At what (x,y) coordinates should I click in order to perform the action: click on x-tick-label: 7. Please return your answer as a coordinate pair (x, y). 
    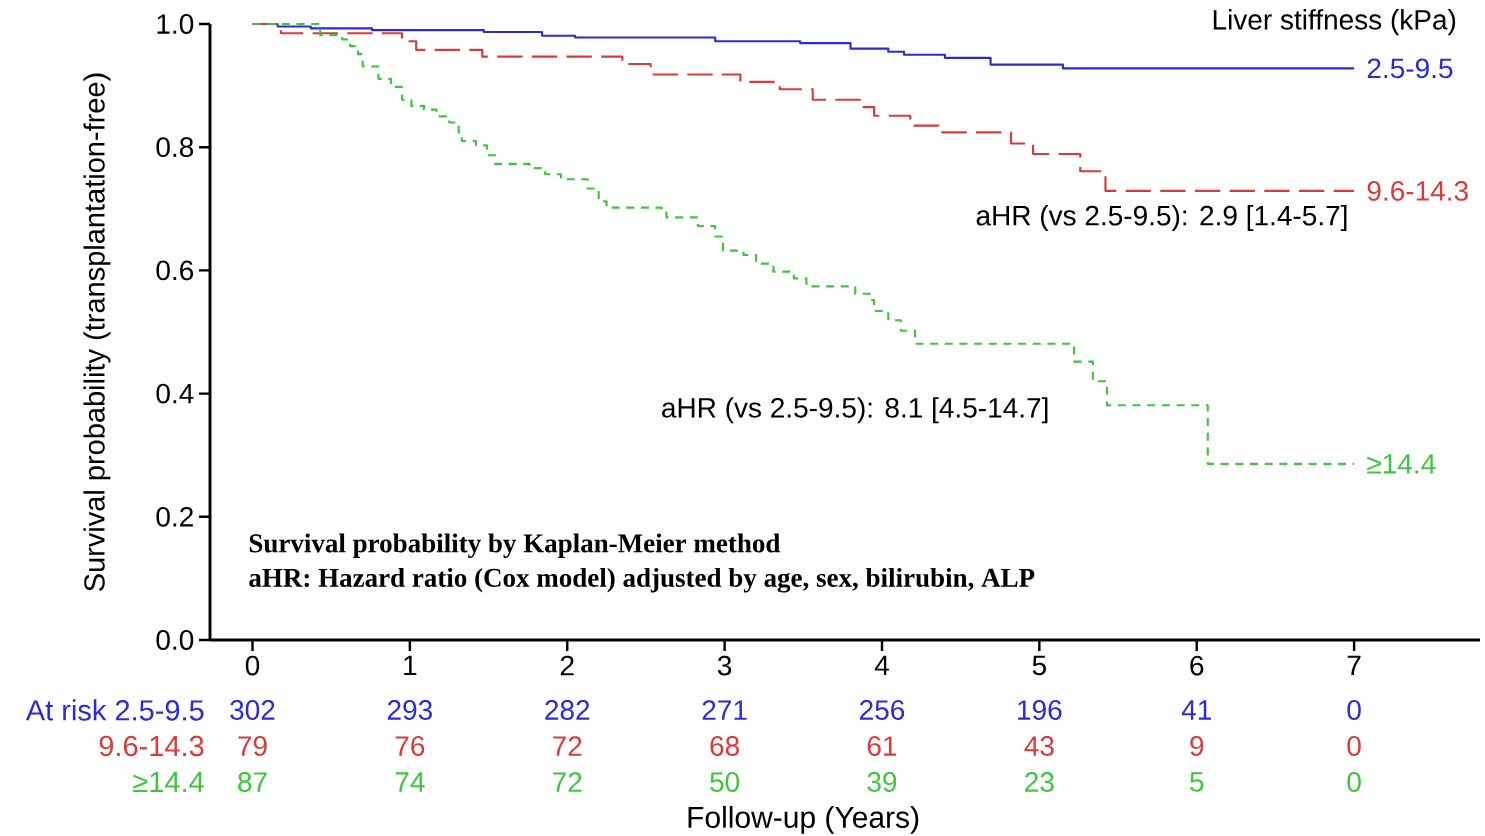
    Looking at the image, I should click on (1354, 665).